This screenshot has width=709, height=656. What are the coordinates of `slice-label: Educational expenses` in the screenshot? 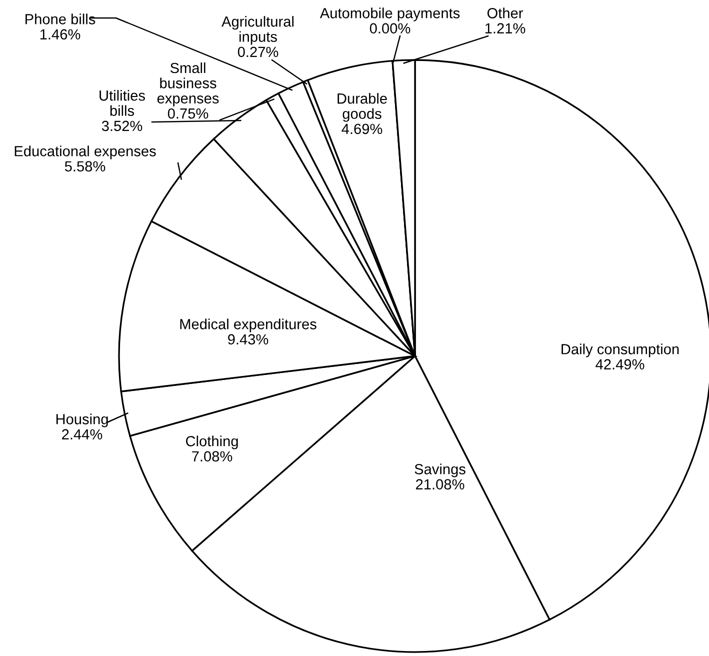 It's located at (85, 153).